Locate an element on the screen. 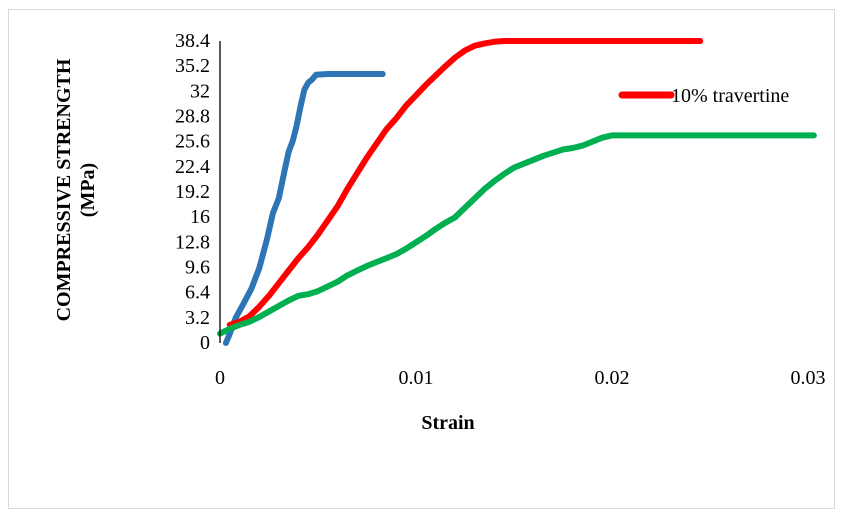  y-tick-label: 19.2 is located at coordinates (192, 192).